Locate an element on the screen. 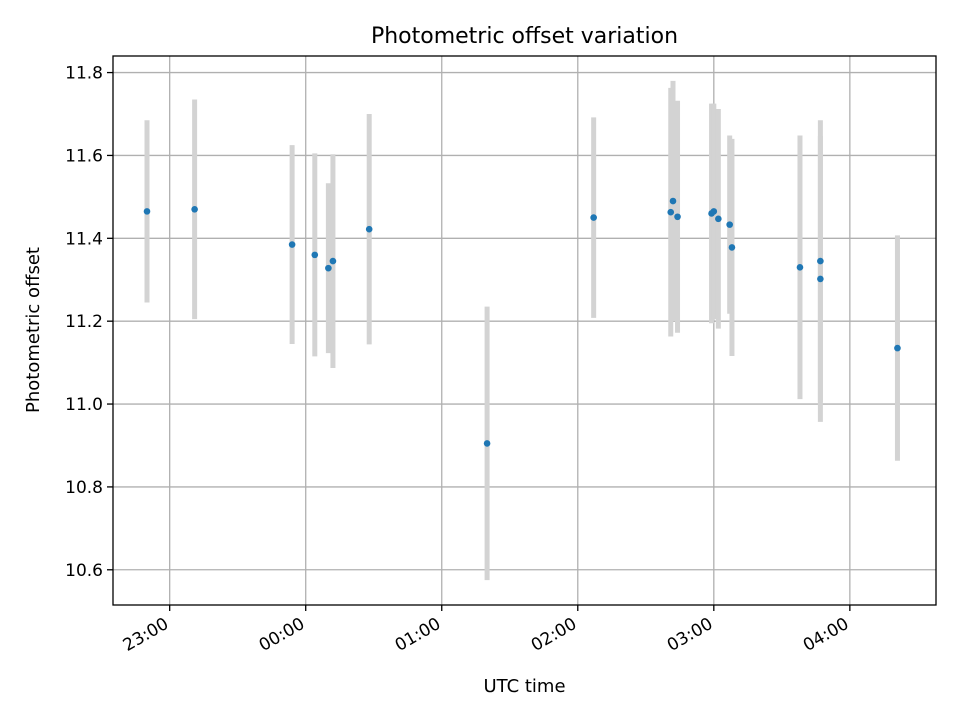  y-tick-label: 11.4 is located at coordinates (84, 239).